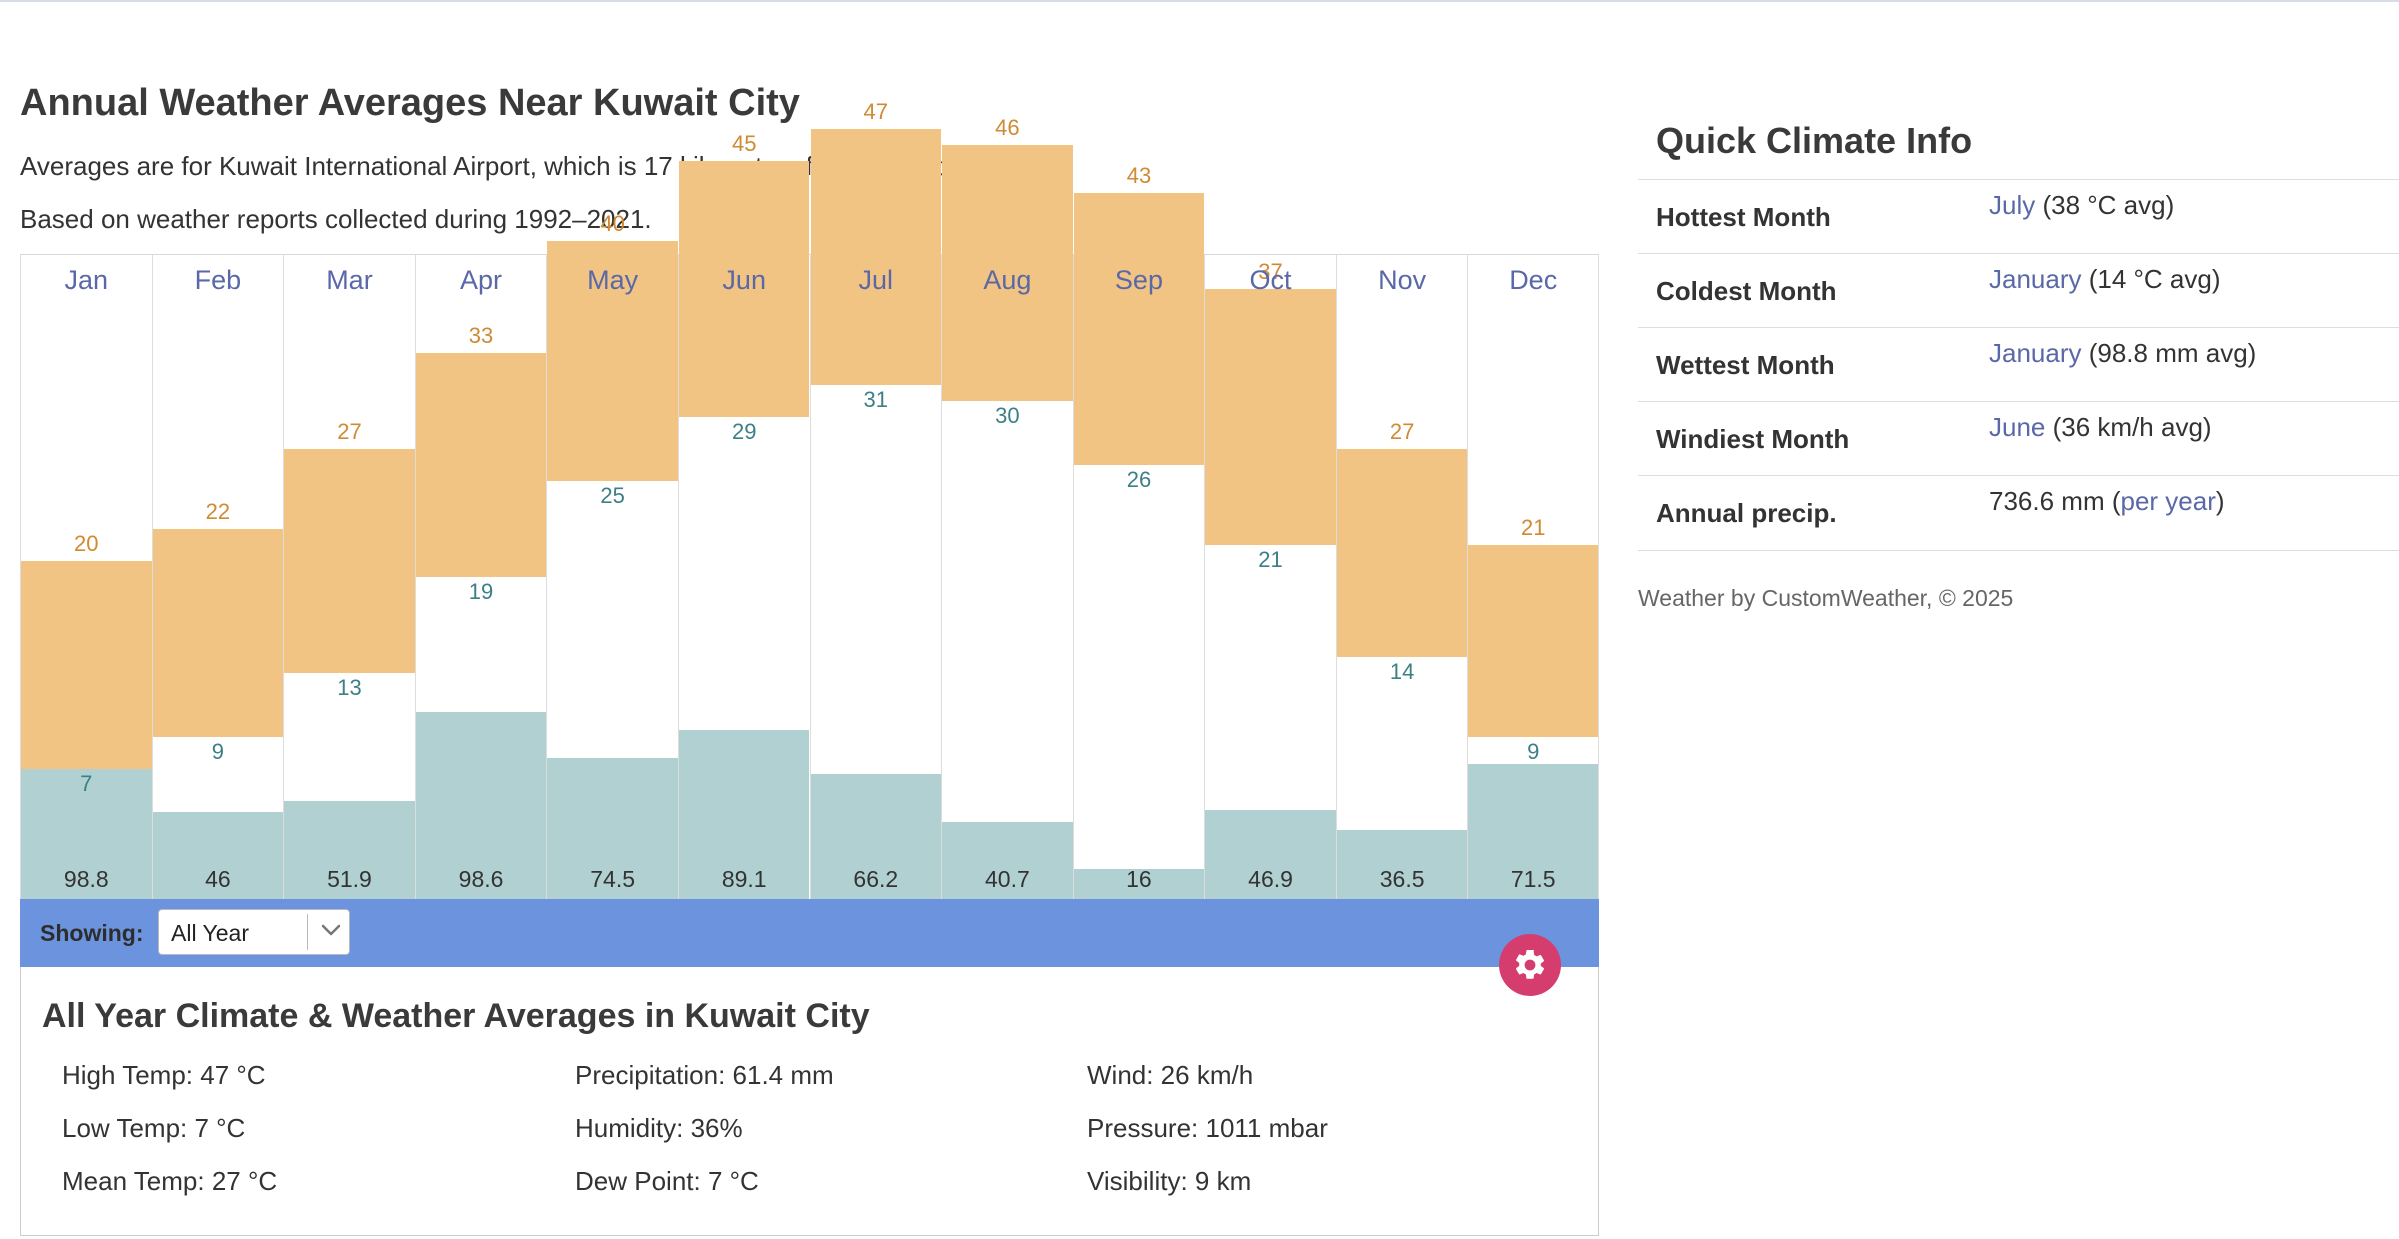 The height and width of the screenshot is (1239, 2399). I want to click on month-column: 51.9 27 13 Mar, so click(349, 577).